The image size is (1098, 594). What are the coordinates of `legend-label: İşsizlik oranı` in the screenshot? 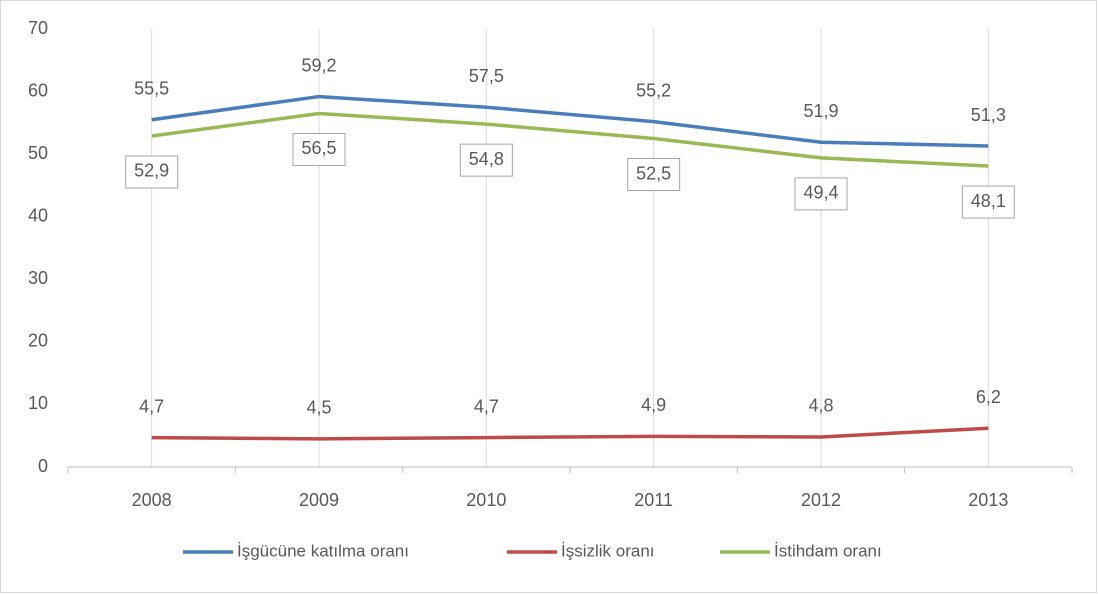 It's located at (608, 550).